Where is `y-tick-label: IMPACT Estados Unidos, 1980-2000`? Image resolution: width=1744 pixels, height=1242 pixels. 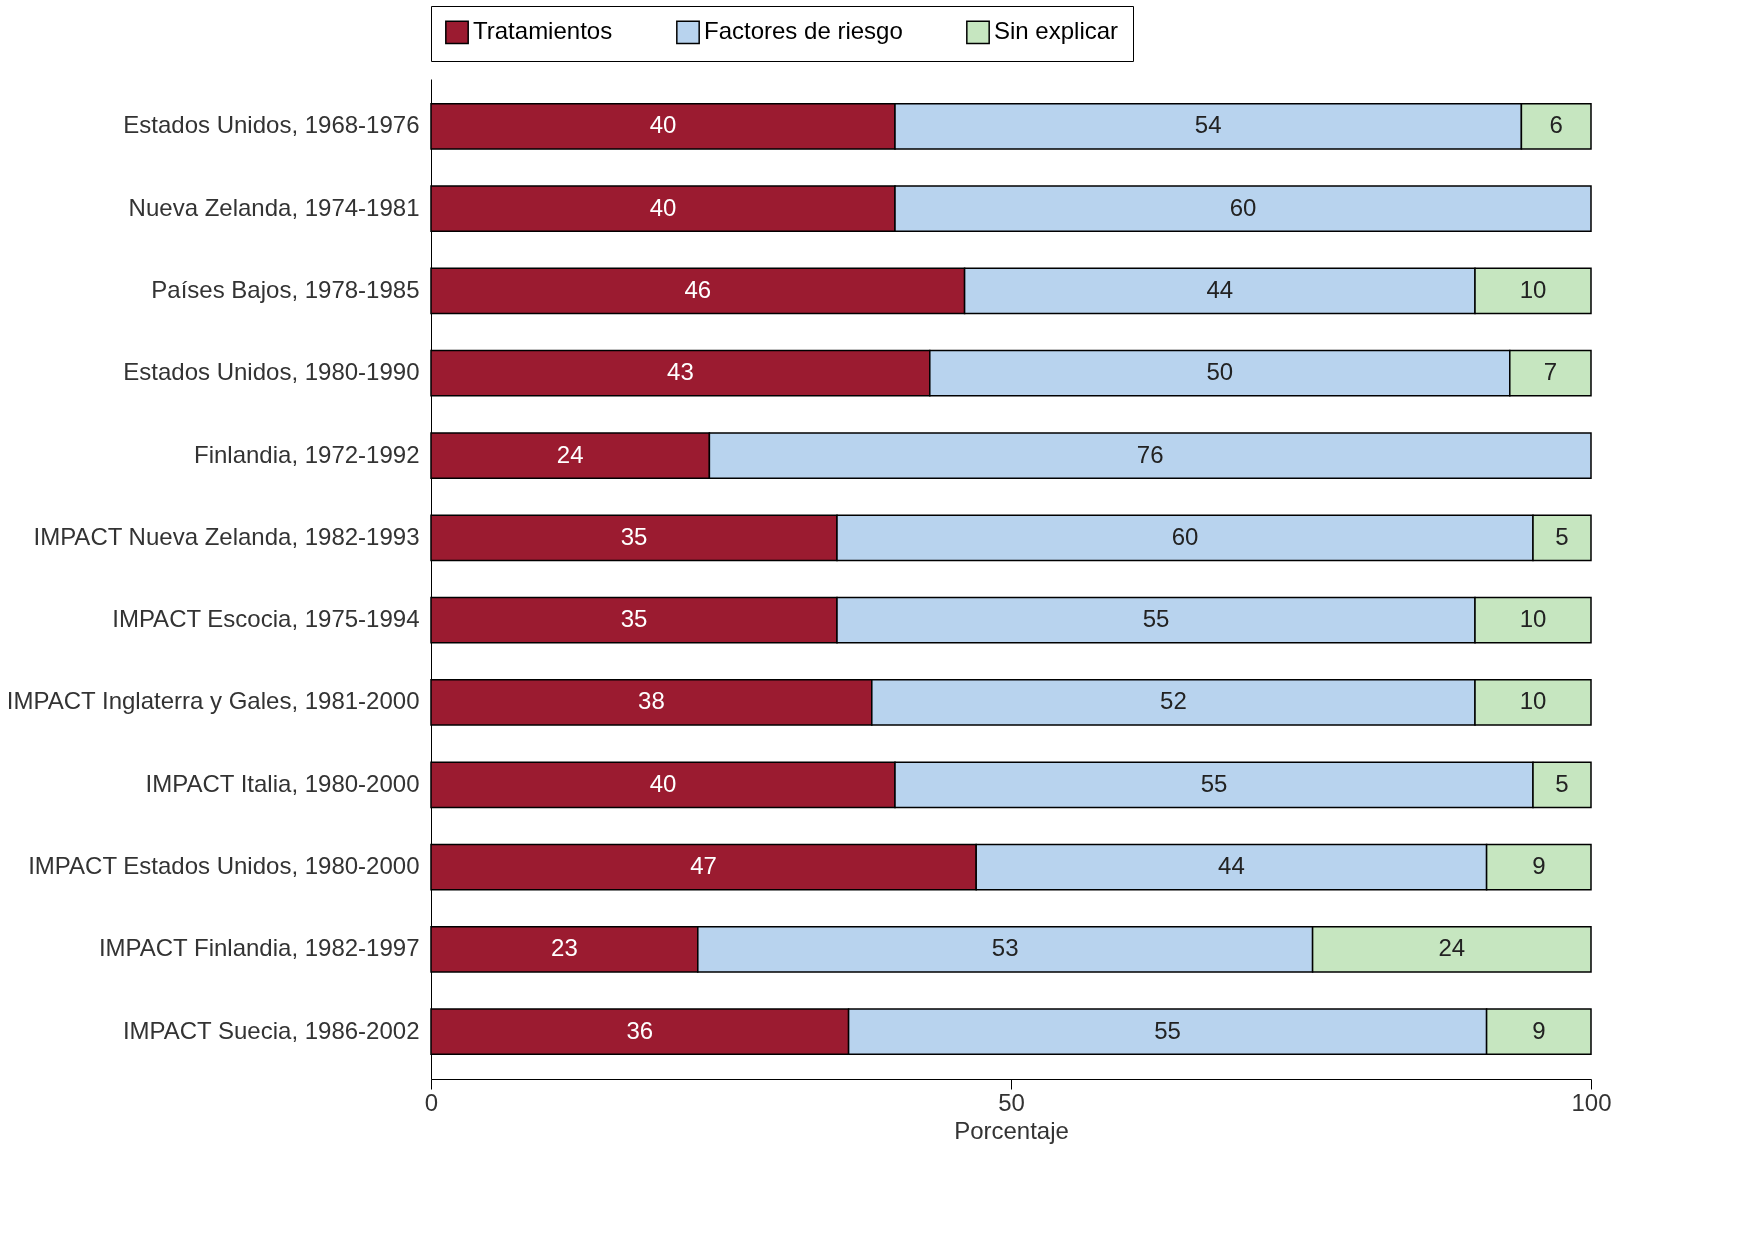
y-tick-label: IMPACT Estados Unidos, 1980-2000 is located at coordinates (224, 866).